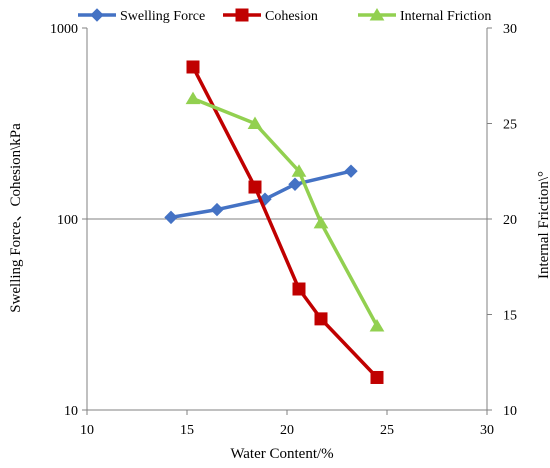 The width and height of the screenshot is (550, 468). Describe the element at coordinates (510, 29) in the screenshot. I see `y2-tick-label: 30` at that location.